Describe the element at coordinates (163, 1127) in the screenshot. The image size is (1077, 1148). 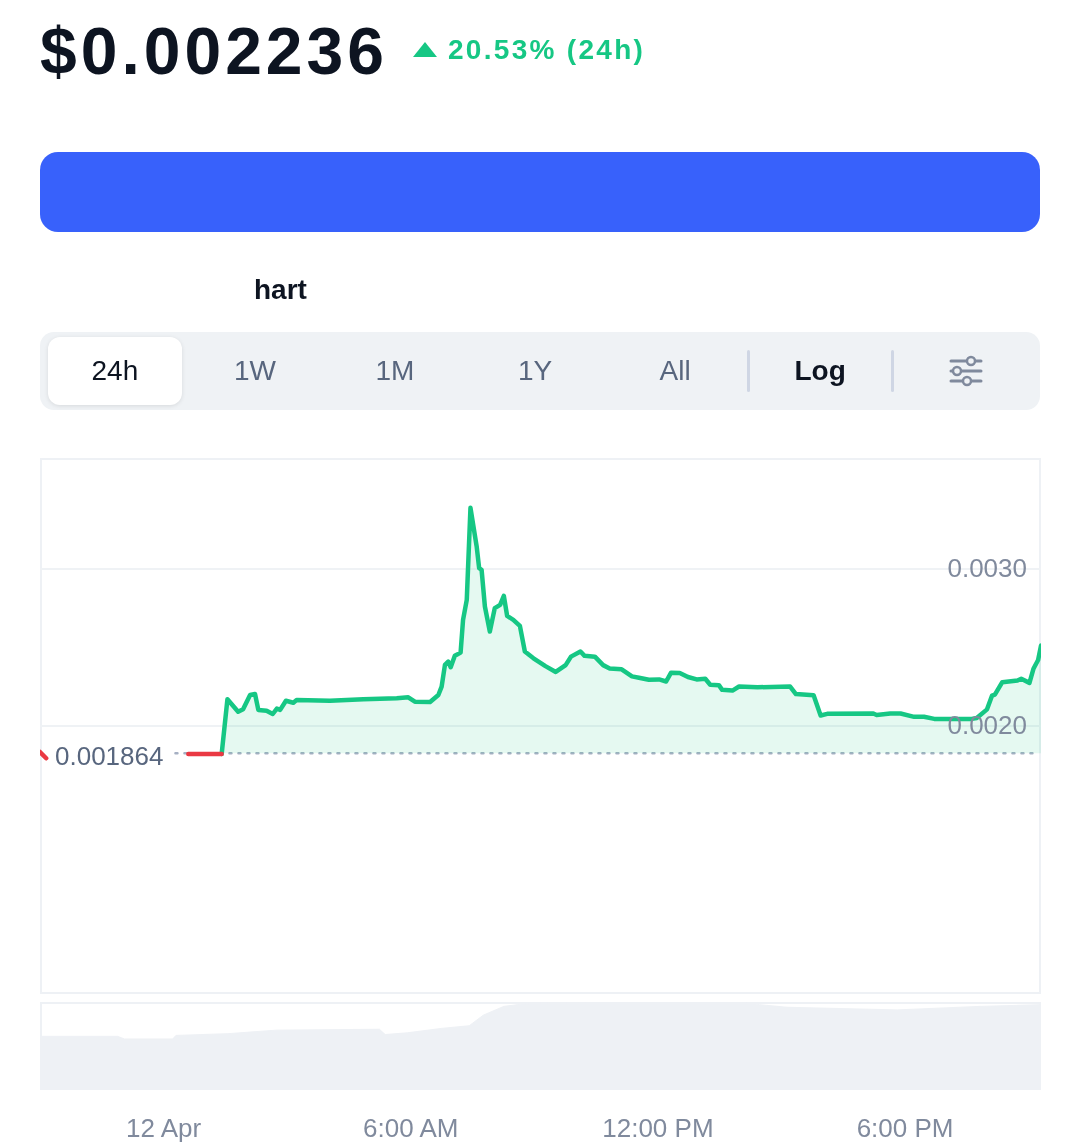
I see `x-tick-label: 12 Apr` at that location.